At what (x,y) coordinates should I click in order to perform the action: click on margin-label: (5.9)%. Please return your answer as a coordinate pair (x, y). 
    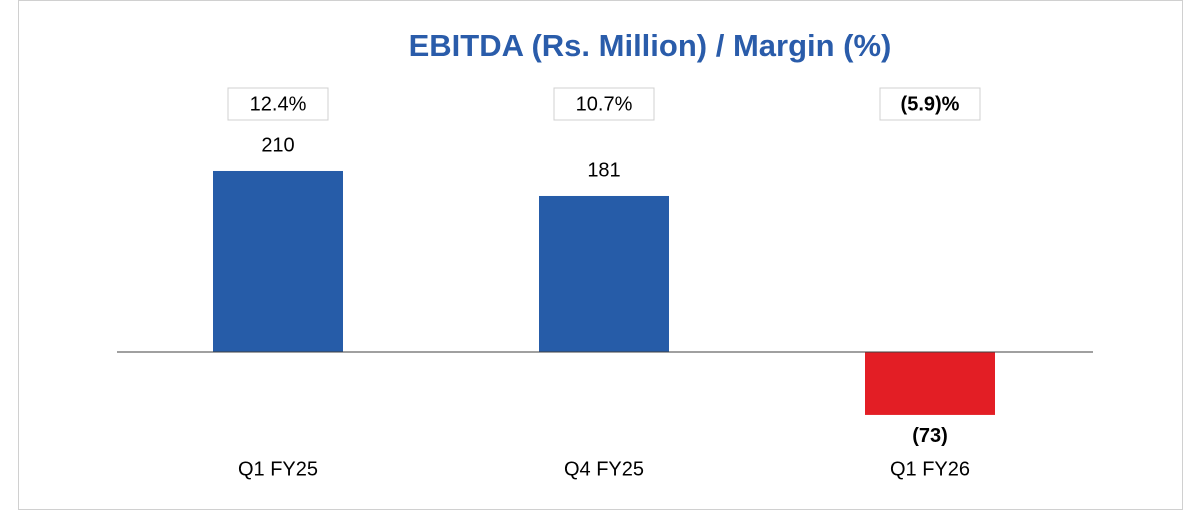
    Looking at the image, I should click on (930, 104).